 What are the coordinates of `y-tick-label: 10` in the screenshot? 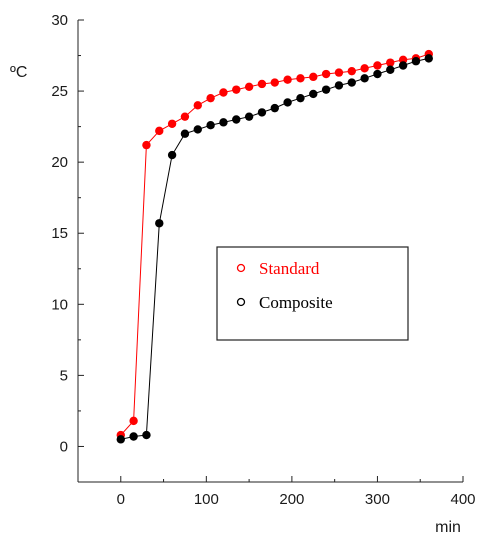 It's located at (59, 304).